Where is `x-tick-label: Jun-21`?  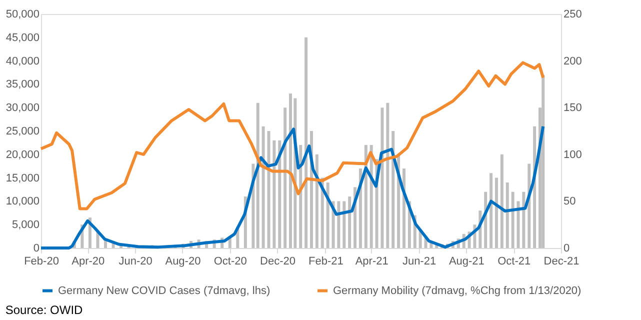
x-tick-label: Jun-21 is located at coordinates (419, 262).